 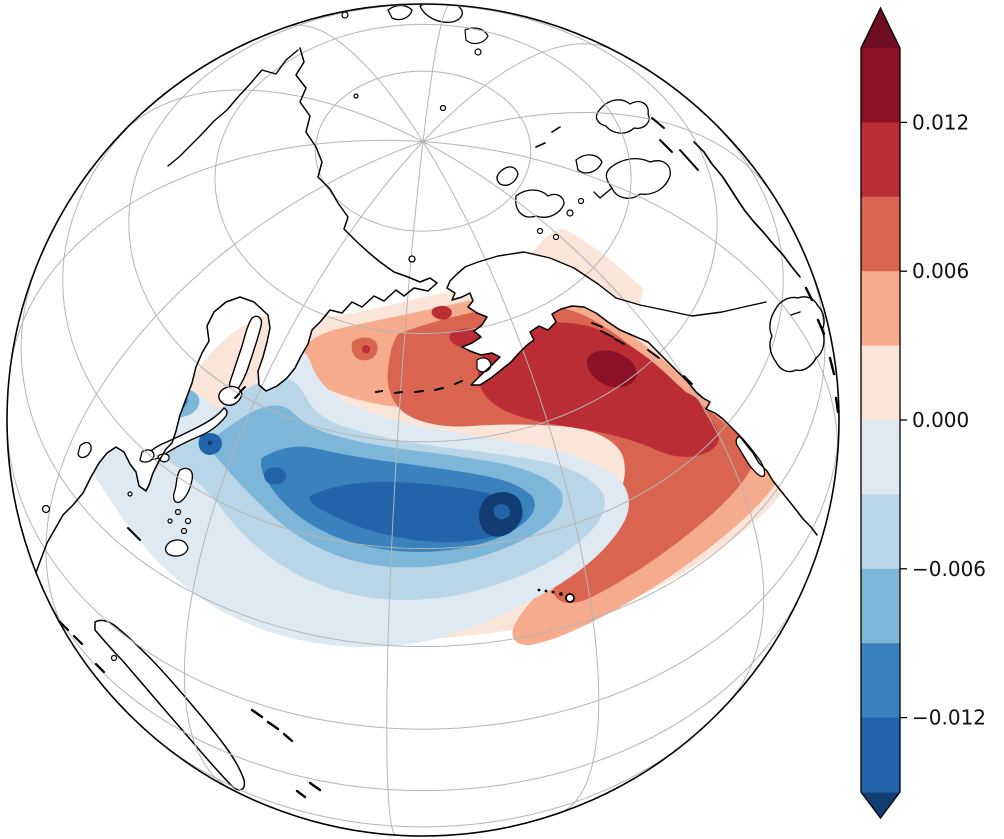 What do you see at coordinates (257, 713) in the screenshot?
I see `coast-solomon-a` at bounding box center [257, 713].